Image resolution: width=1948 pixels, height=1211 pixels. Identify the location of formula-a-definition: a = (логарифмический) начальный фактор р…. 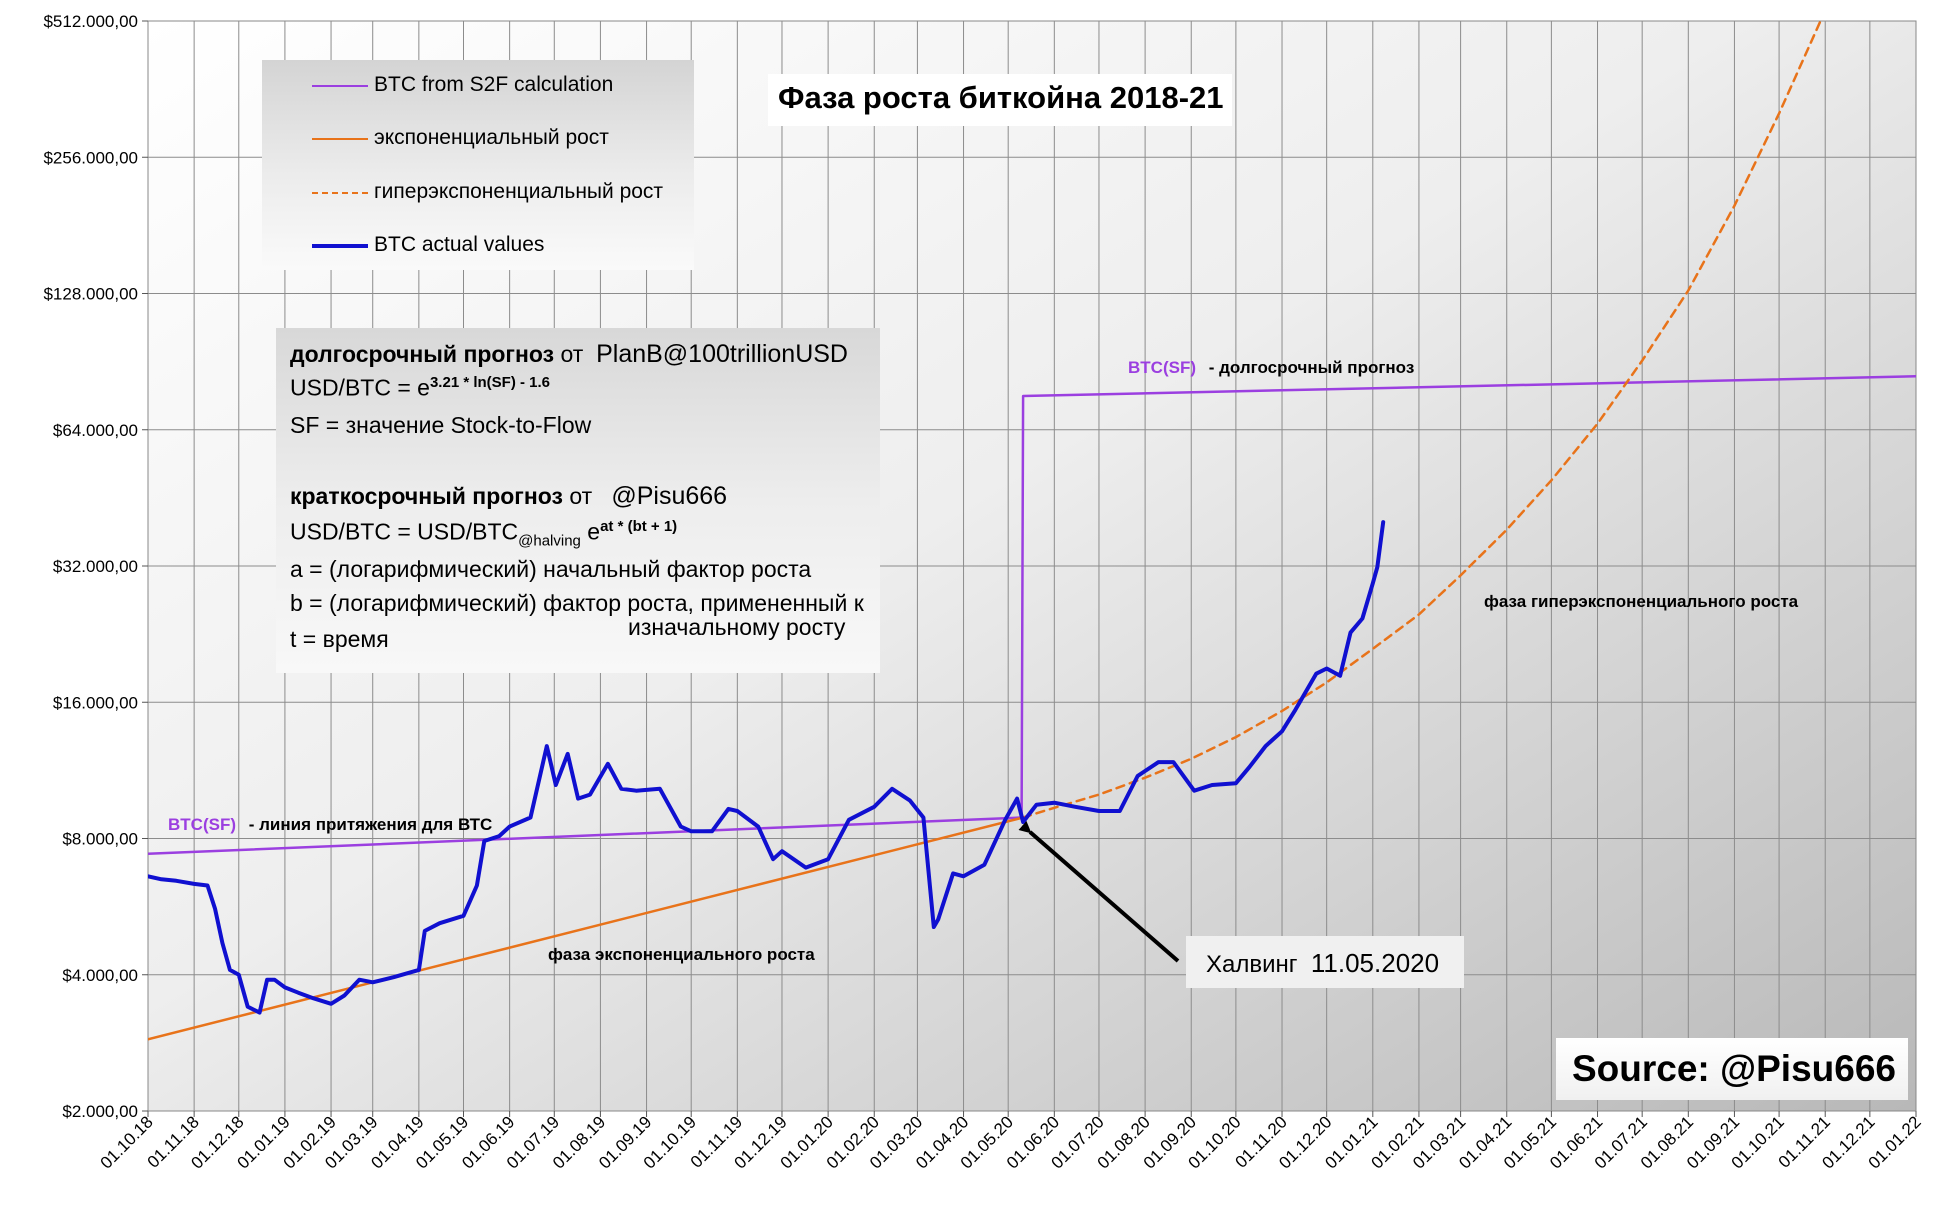
(551, 569).